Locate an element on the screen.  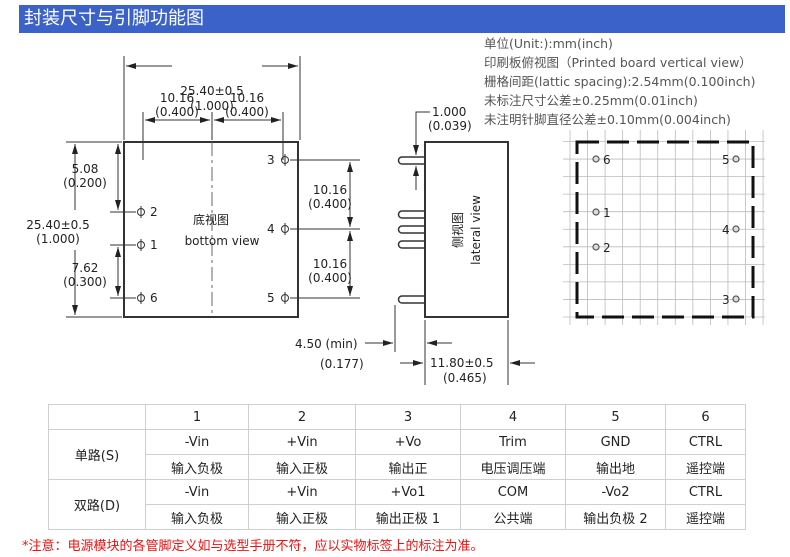
left-top-mm: 5.08 is located at coordinates (85, 169).